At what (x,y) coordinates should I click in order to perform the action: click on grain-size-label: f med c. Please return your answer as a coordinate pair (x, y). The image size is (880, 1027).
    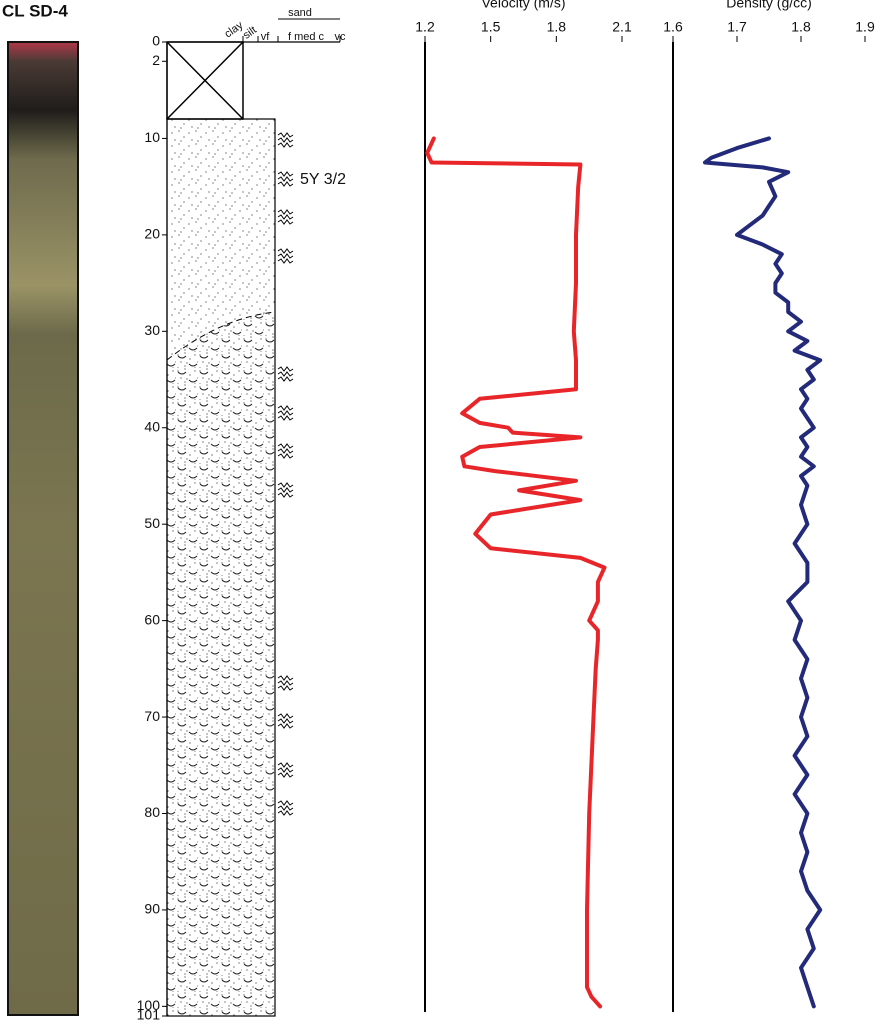
    Looking at the image, I should click on (306, 37).